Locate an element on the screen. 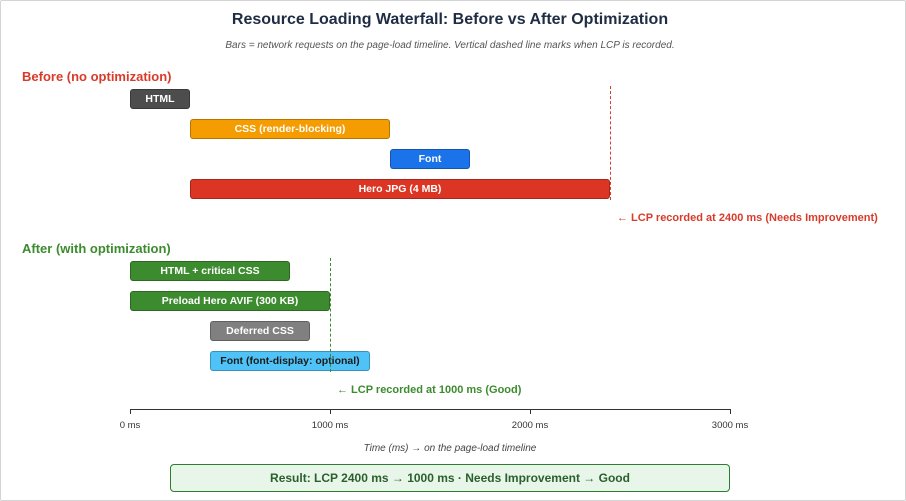 The height and width of the screenshot is (501, 906). request-bar: Deferred CSS is located at coordinates (260, 331).